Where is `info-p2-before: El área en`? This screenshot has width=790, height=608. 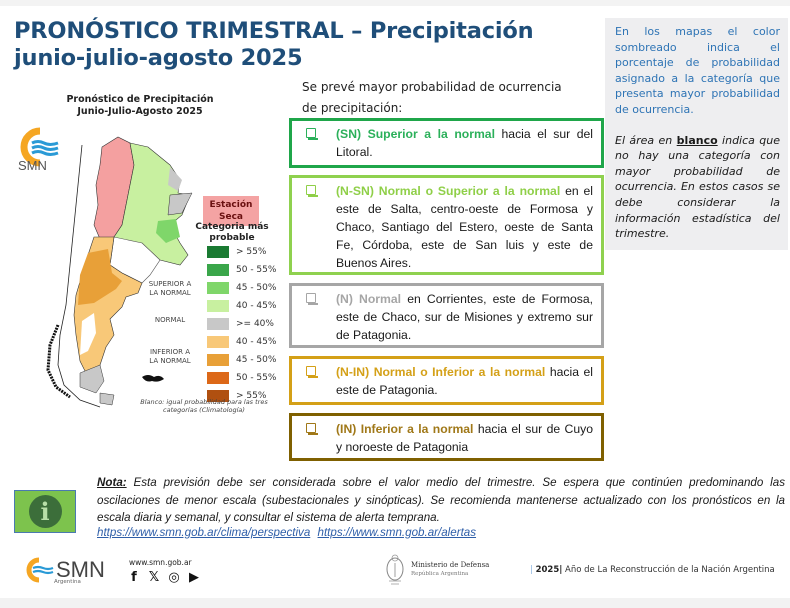 info-p2-before: El área en is located at coordinates (646, 140).